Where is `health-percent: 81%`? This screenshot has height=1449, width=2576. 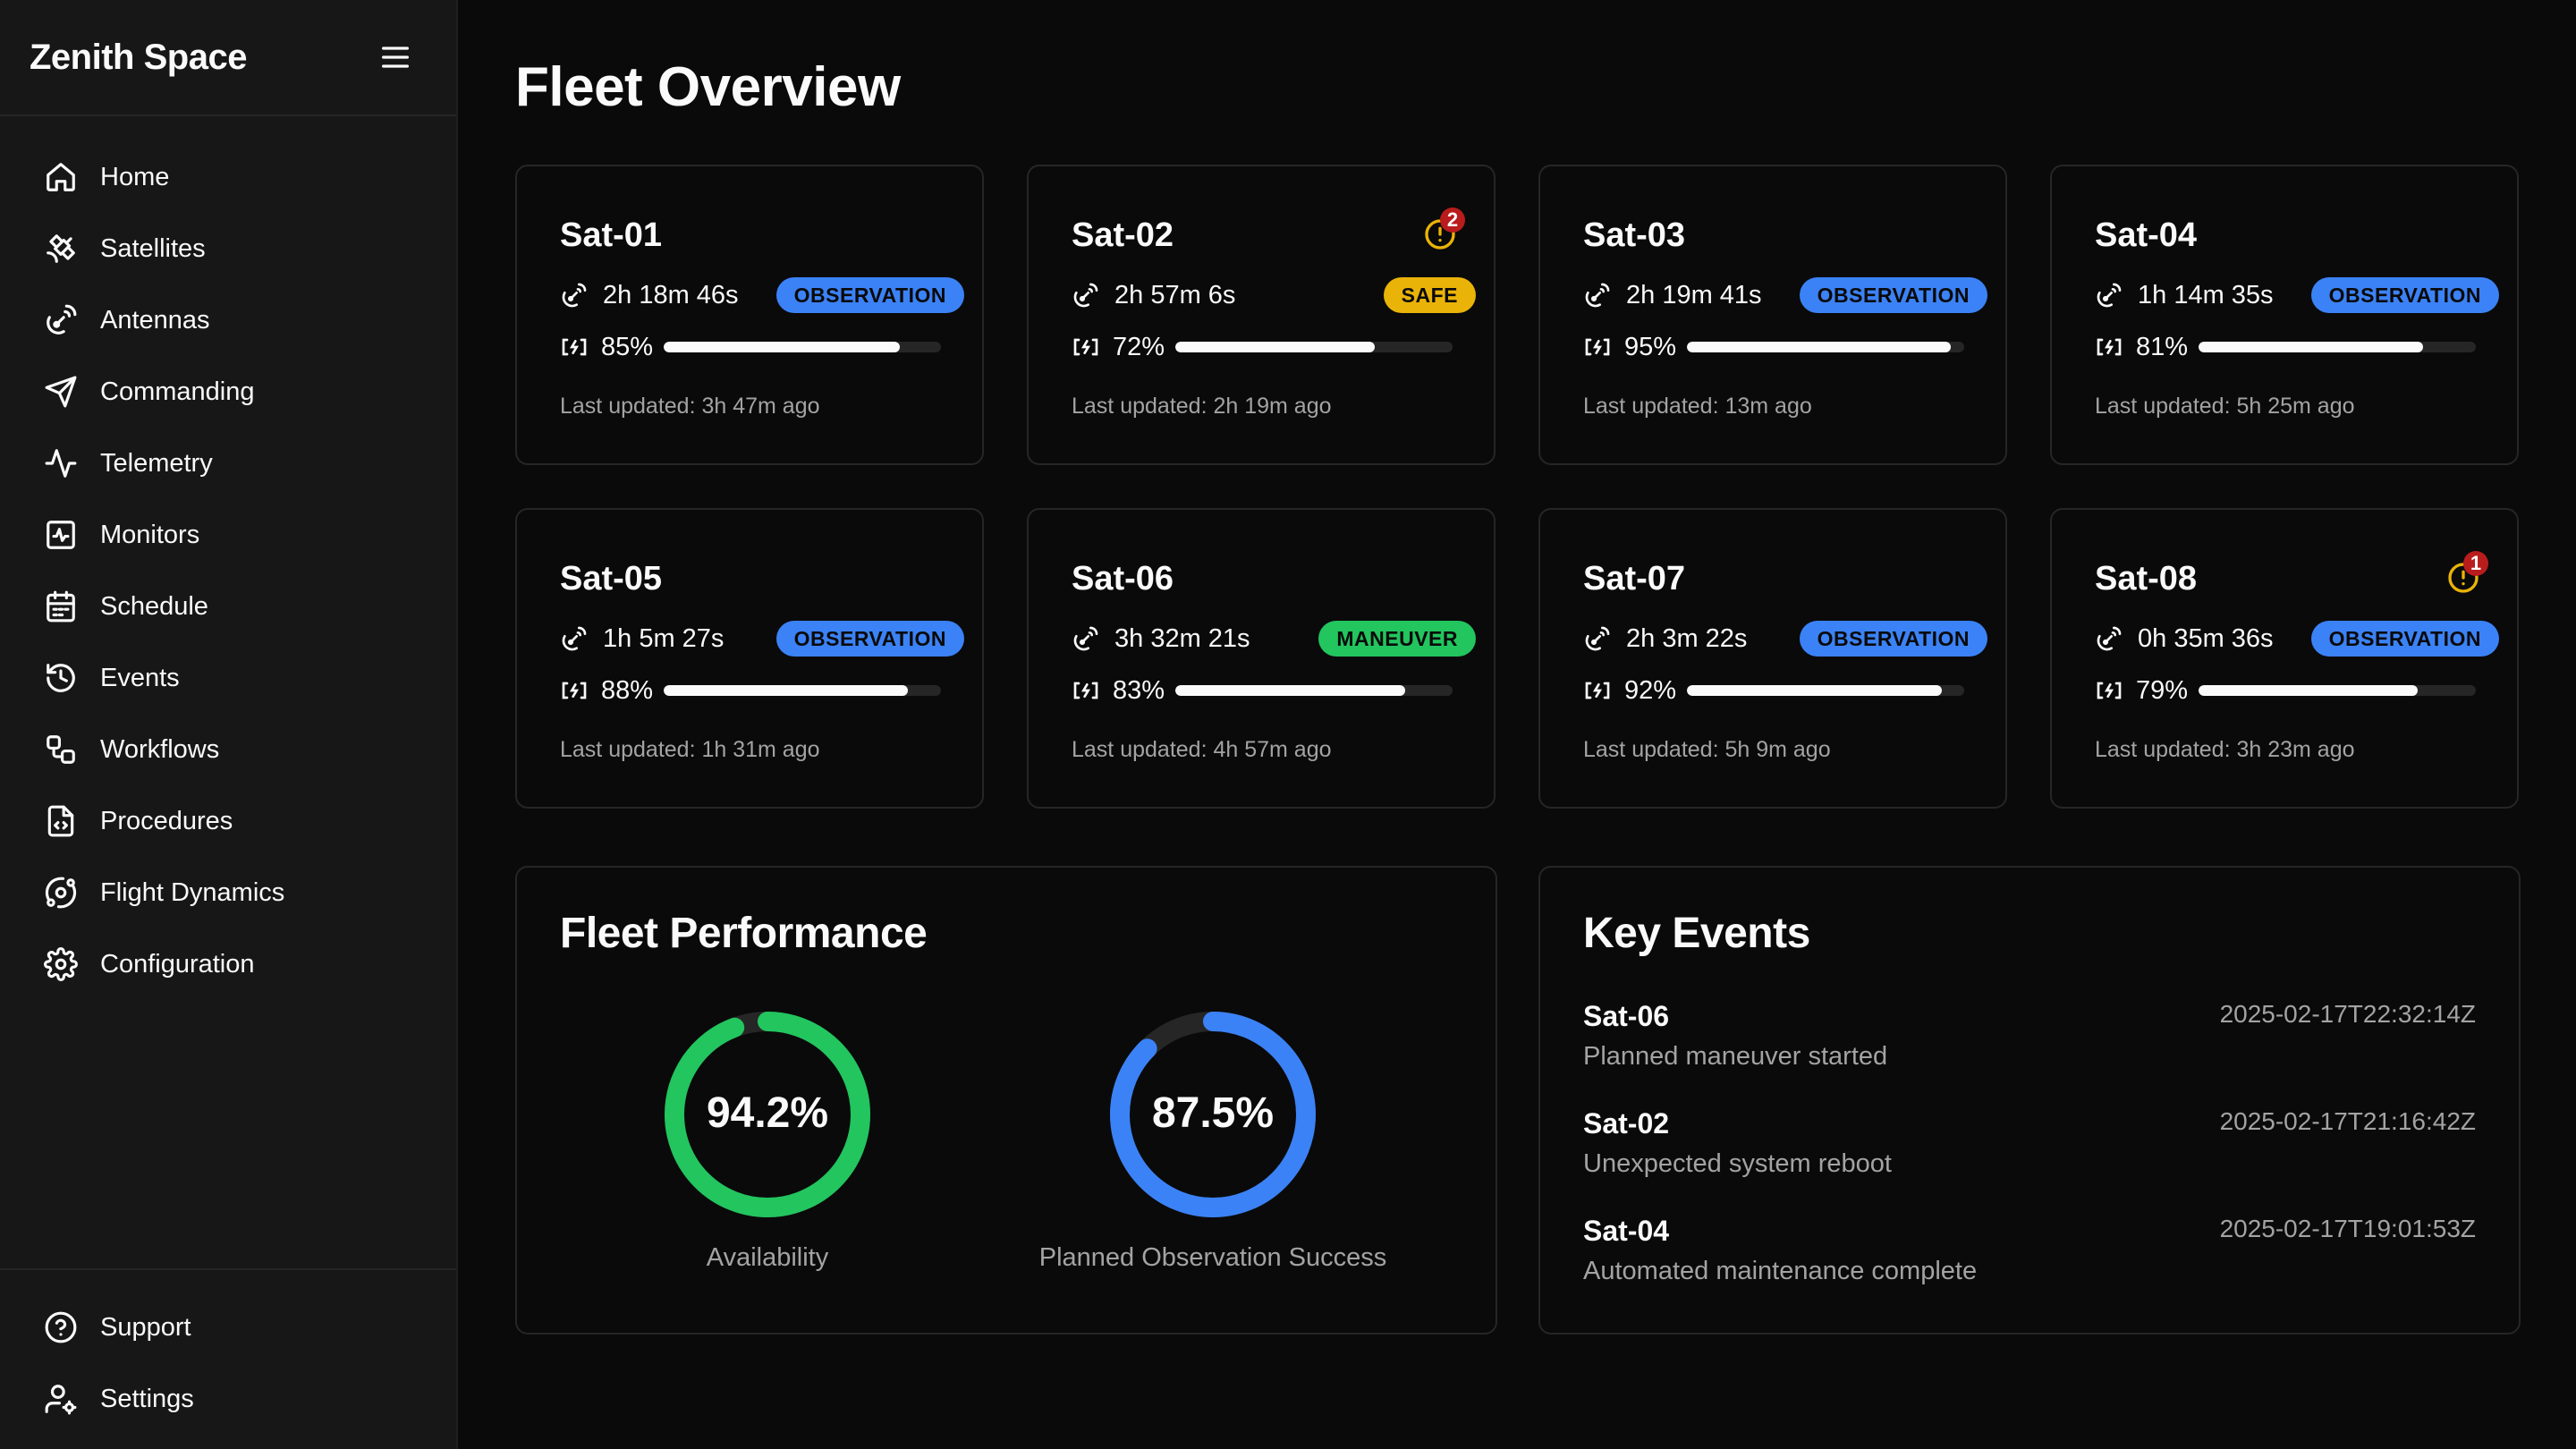 health-percent: 81% is located at coordinates (2162, 346).